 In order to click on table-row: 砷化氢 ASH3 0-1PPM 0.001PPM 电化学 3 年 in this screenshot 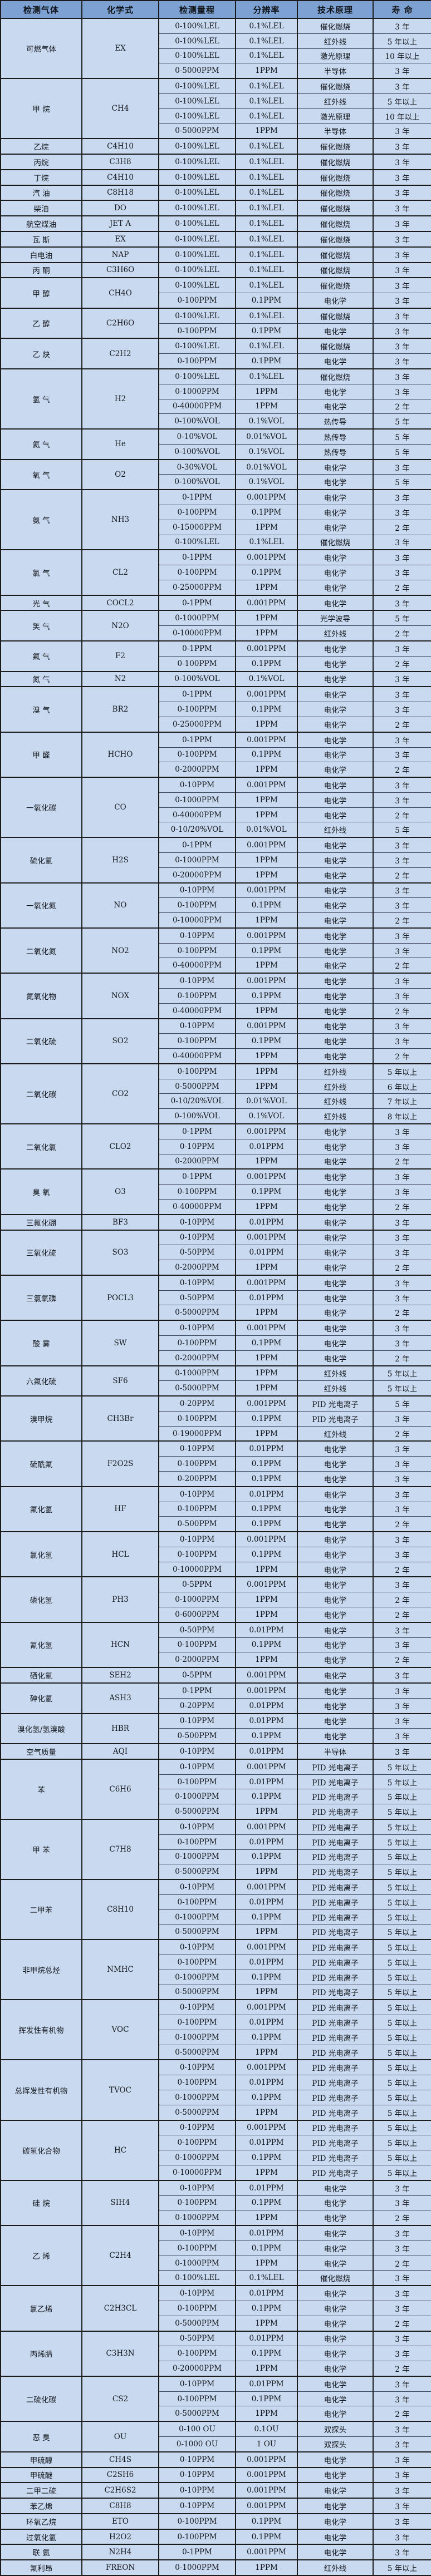, I will do `click(215, 1698)`.